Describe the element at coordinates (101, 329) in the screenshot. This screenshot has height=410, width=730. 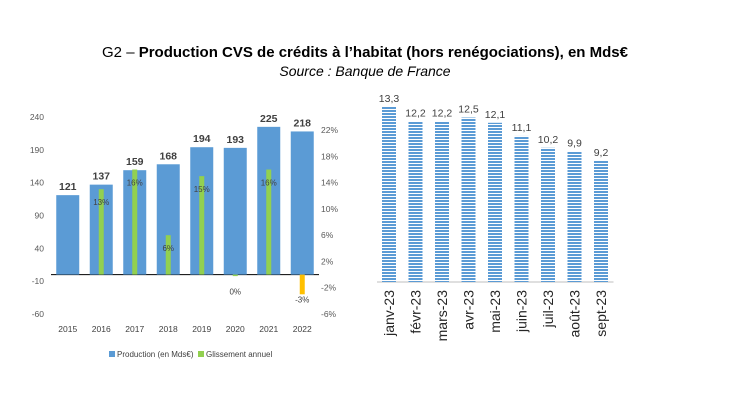
I see `year-tick-label: 2016` at that location.